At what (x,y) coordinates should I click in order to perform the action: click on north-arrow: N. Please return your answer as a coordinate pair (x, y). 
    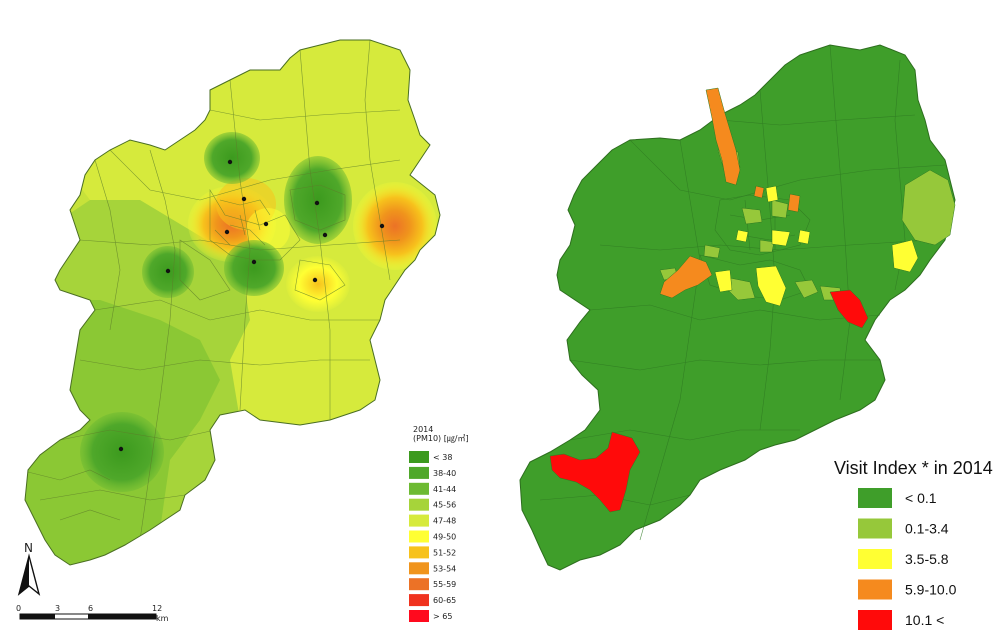
    Looking at the image, I should click on (29, 568).